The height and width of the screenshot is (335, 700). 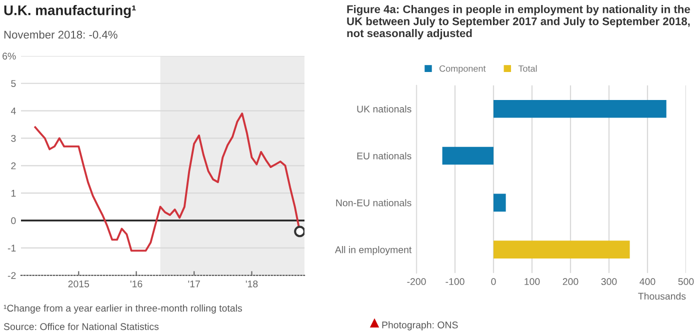 What do you see at coordinates (79, 284) in the screenshot?
I see `x-tick-label: 2015` at bounding box center [79, 284].